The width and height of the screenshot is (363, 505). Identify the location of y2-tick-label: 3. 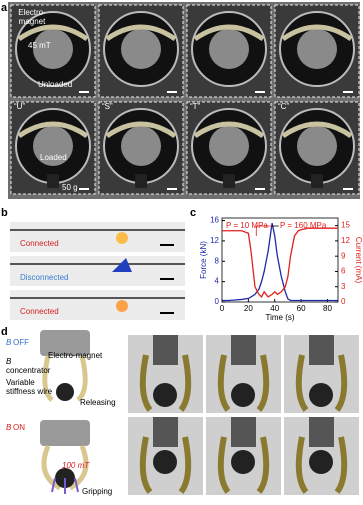
(343, 286).